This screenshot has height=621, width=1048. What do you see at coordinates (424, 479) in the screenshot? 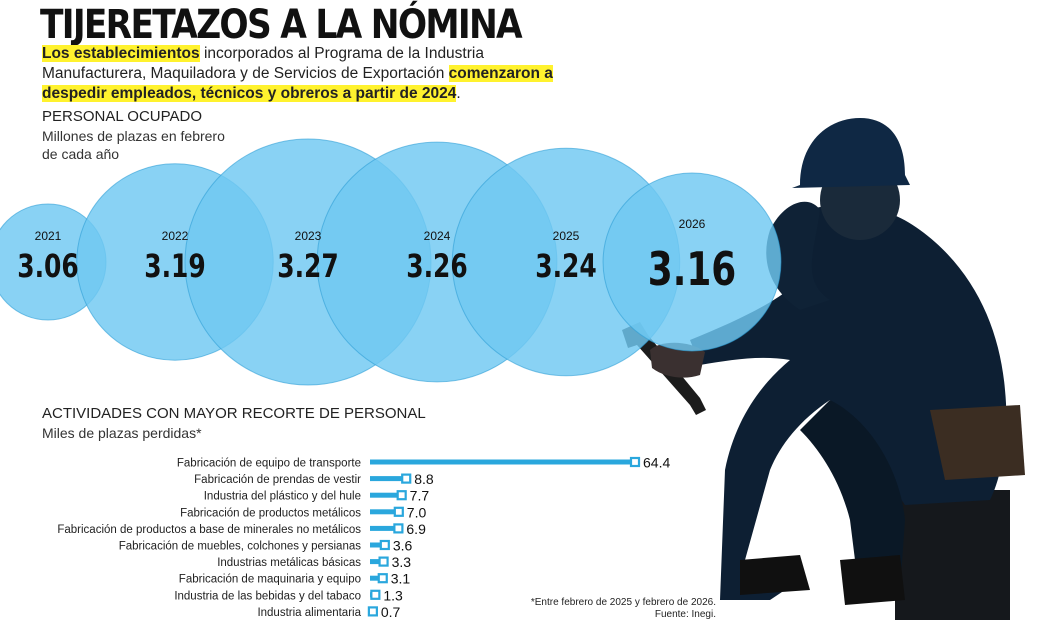
I see `bar-value-label: 8.8` at bounding box center [424, 479].